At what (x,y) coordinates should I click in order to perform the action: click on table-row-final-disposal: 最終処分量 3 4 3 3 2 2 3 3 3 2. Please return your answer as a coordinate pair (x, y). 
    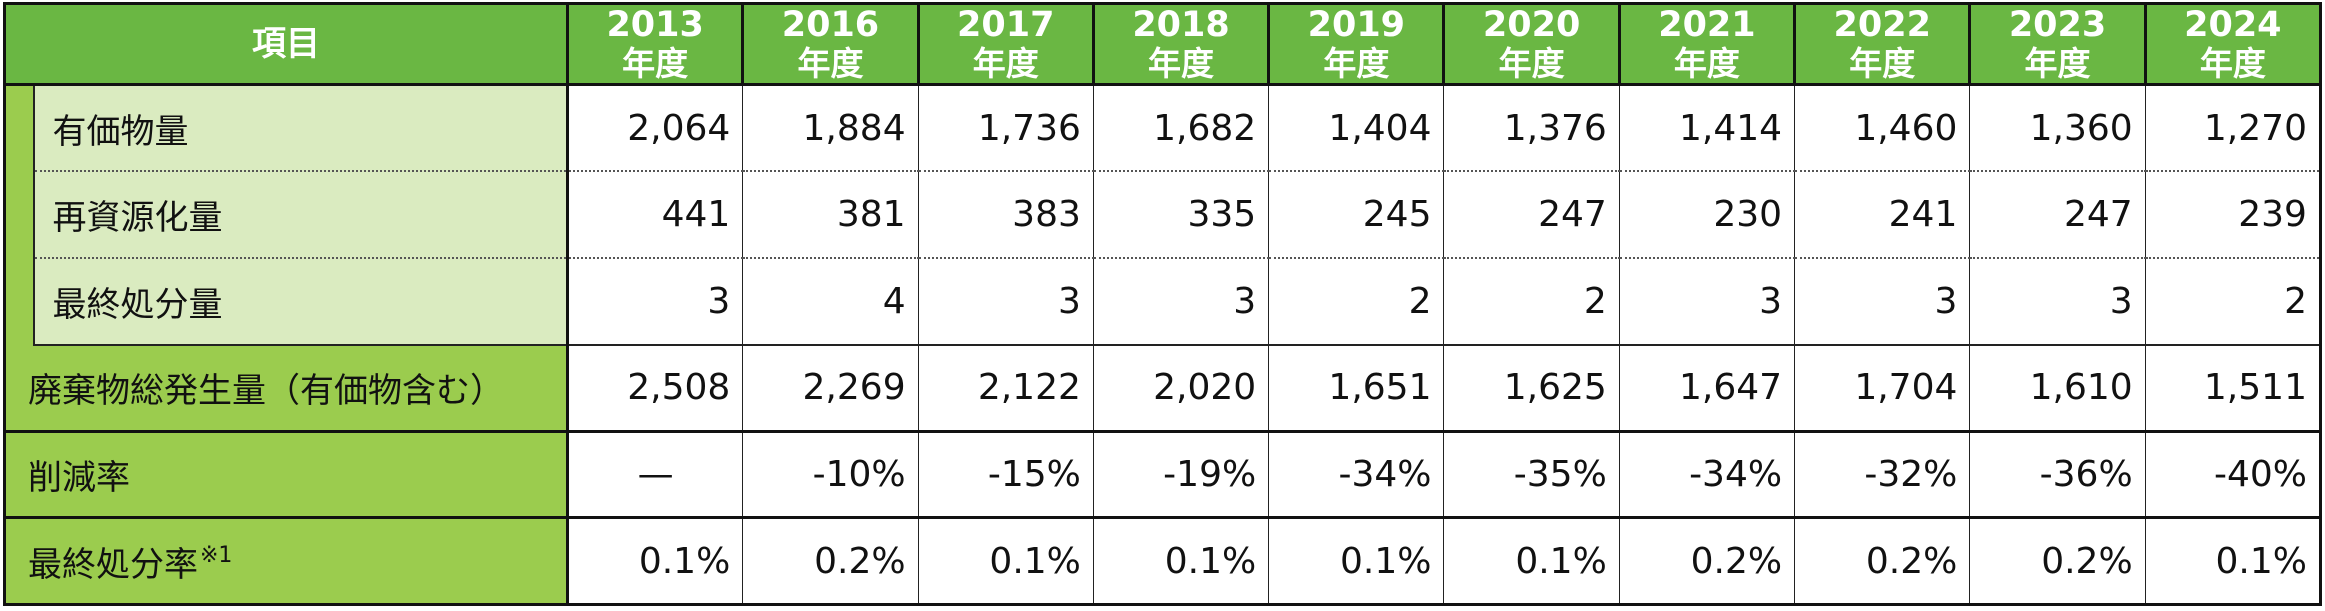
    Looking at the image, I should click on (1163, 301).